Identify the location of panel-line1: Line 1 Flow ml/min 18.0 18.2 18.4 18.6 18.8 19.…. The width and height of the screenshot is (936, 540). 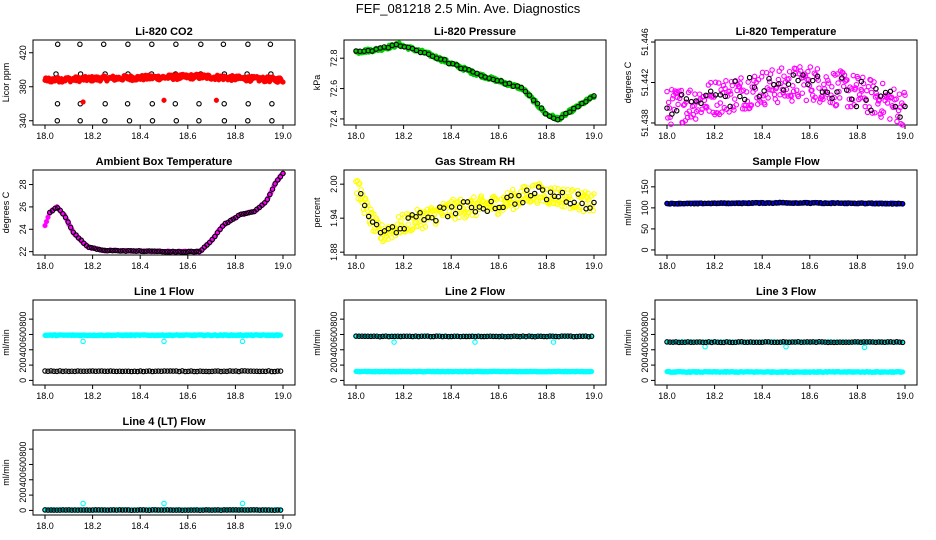
(148, 343).